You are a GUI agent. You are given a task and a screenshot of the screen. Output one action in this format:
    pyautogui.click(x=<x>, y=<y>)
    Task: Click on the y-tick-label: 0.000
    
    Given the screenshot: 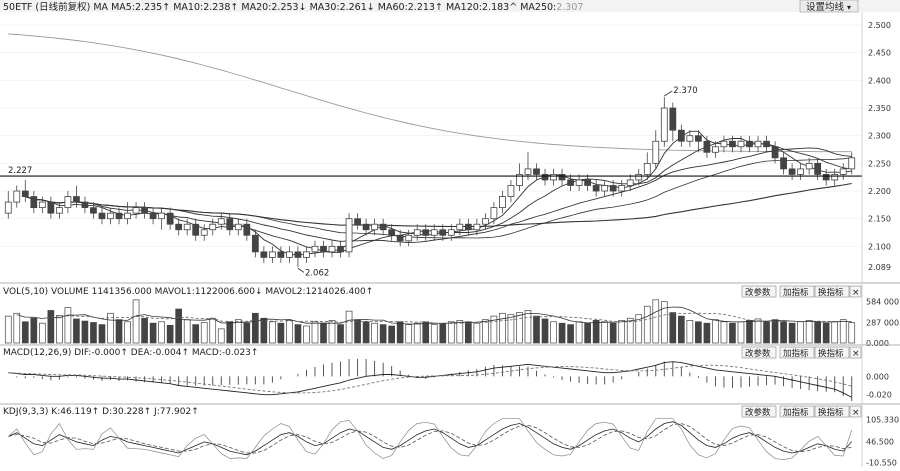 What is the action you would take?
    pyautogui.click(x=877, y=376)
    